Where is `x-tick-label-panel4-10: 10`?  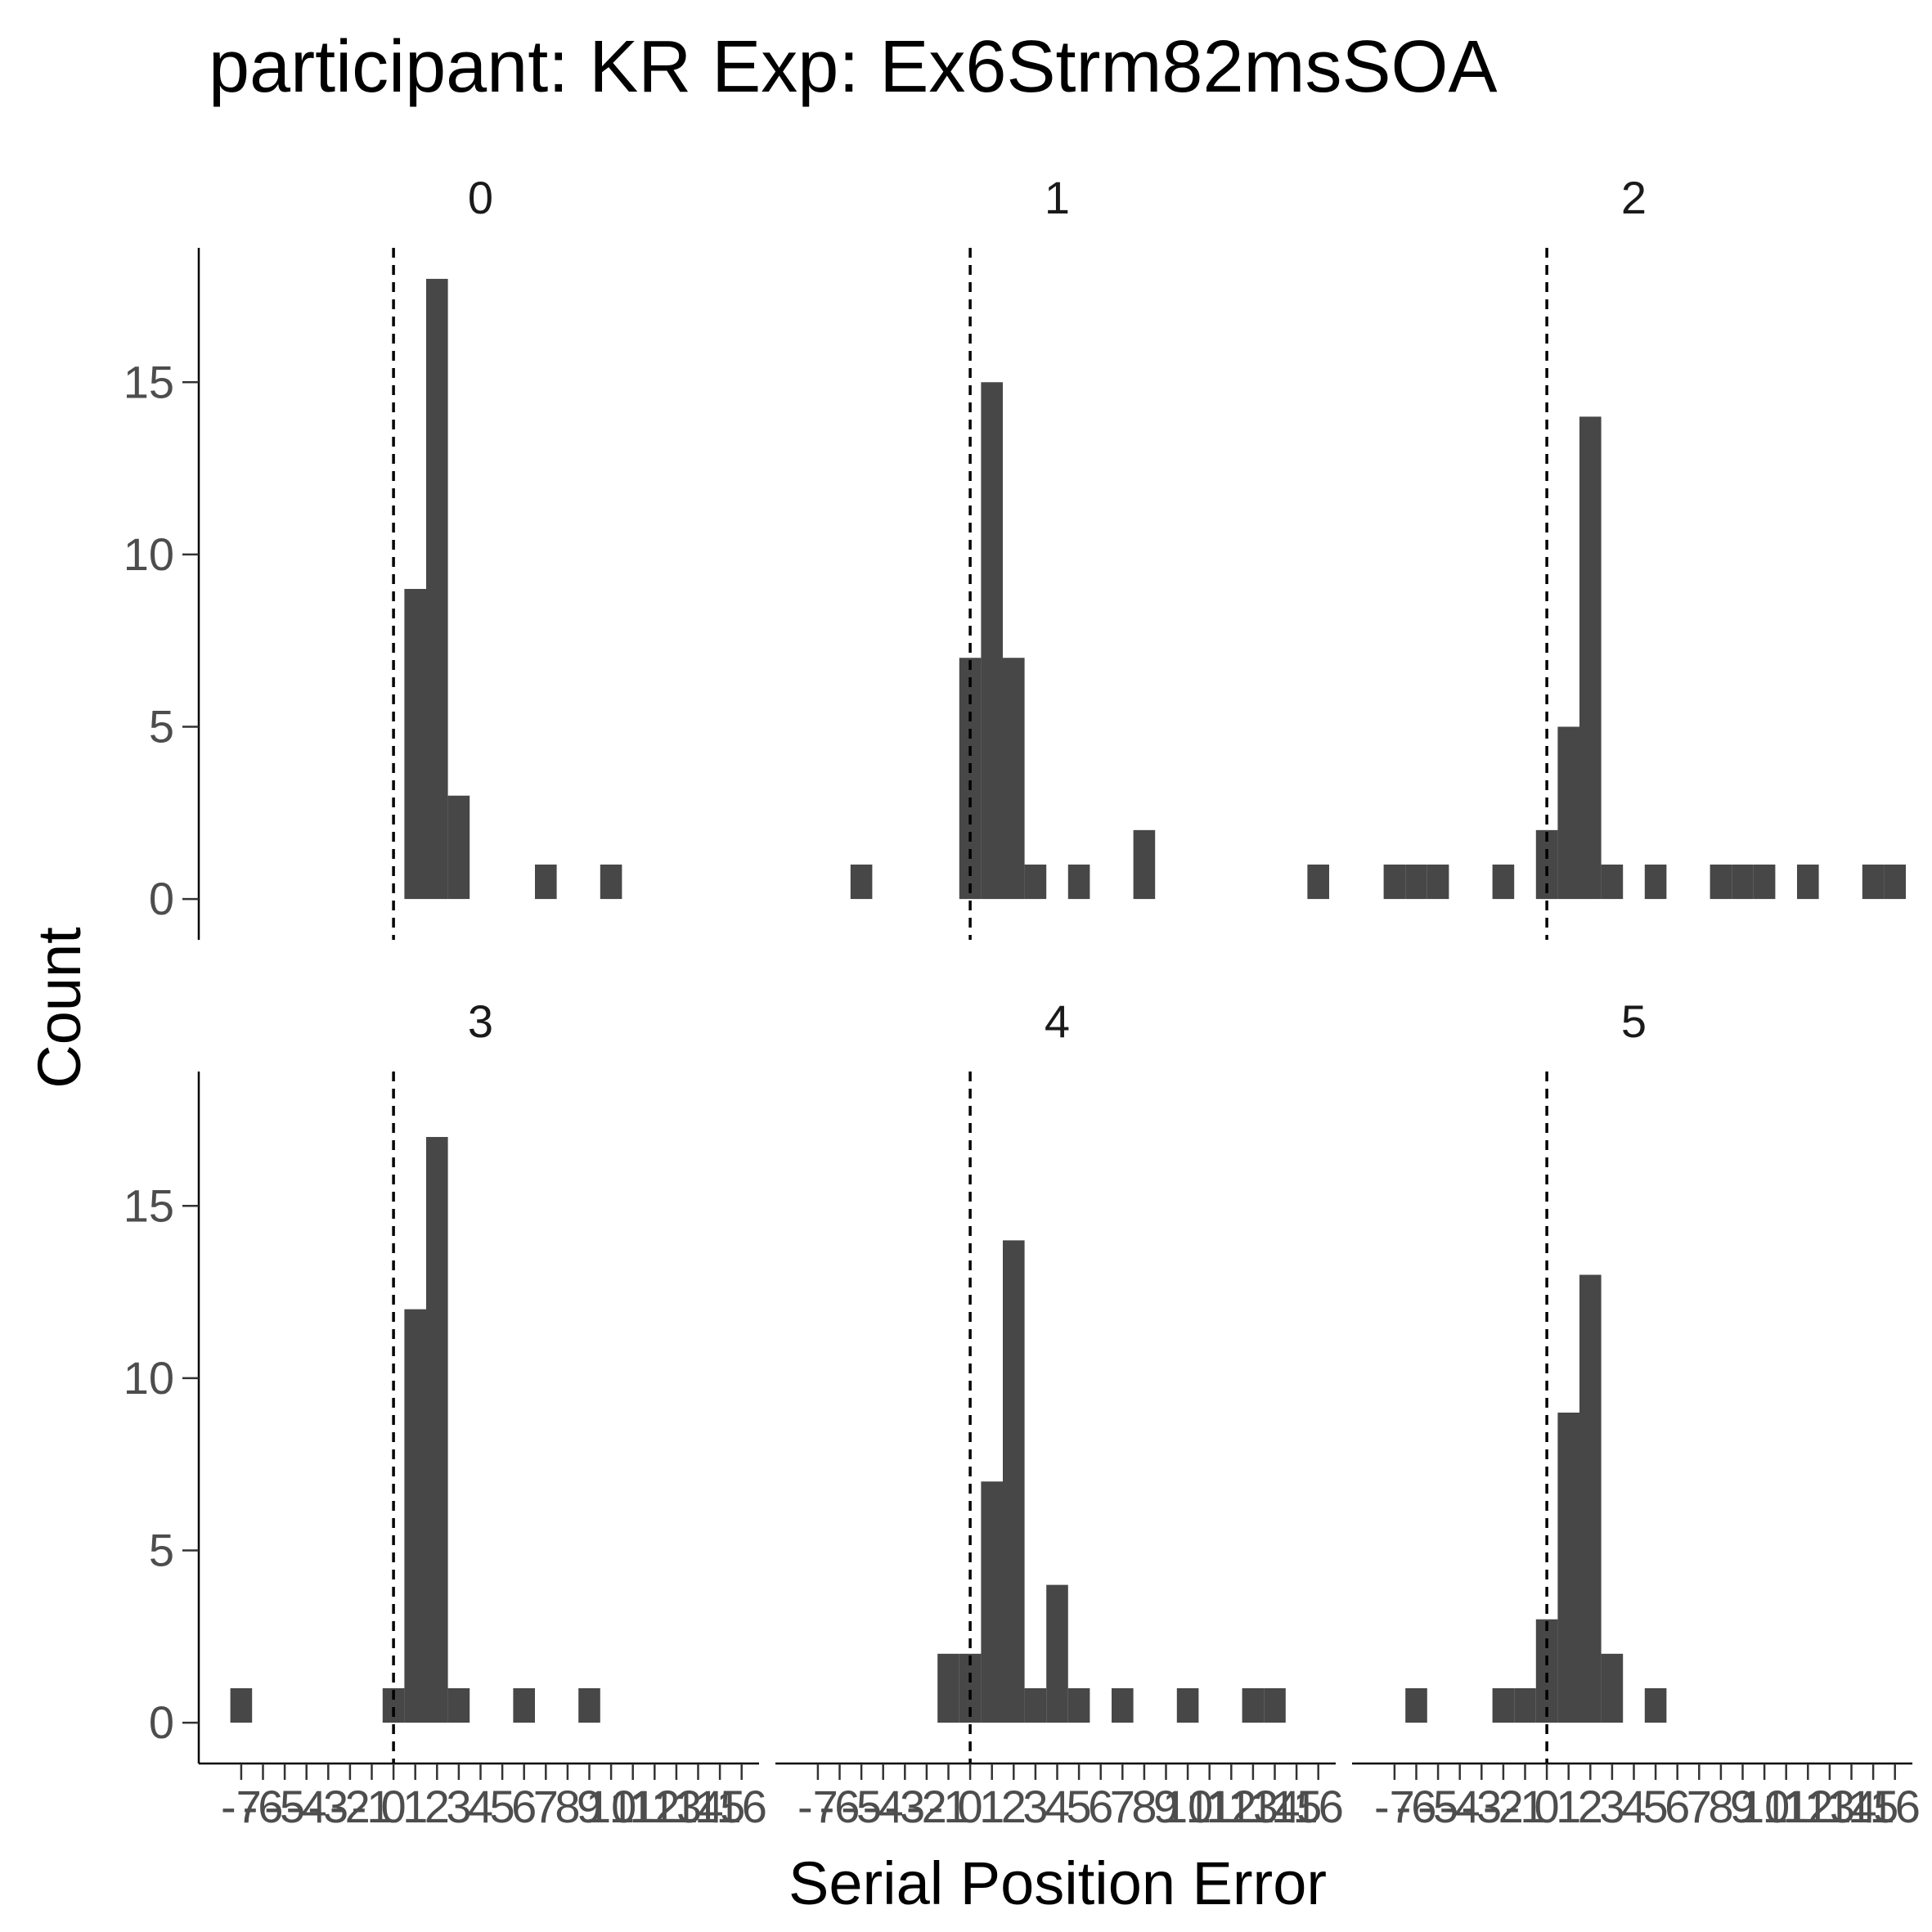 x-tick-label-panel4-10: 10 is located at coordinates (1188, 1807).